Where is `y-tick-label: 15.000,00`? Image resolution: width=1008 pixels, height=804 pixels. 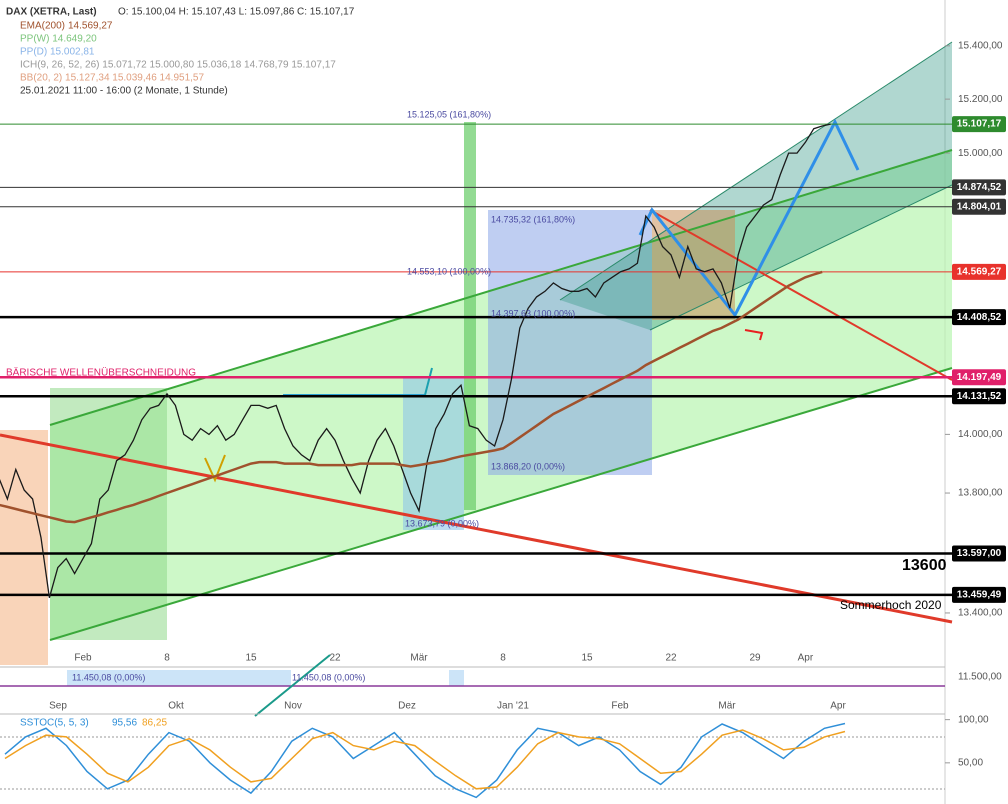
y-tick-label: 15.000,00 is located at coordinates (980, 153).